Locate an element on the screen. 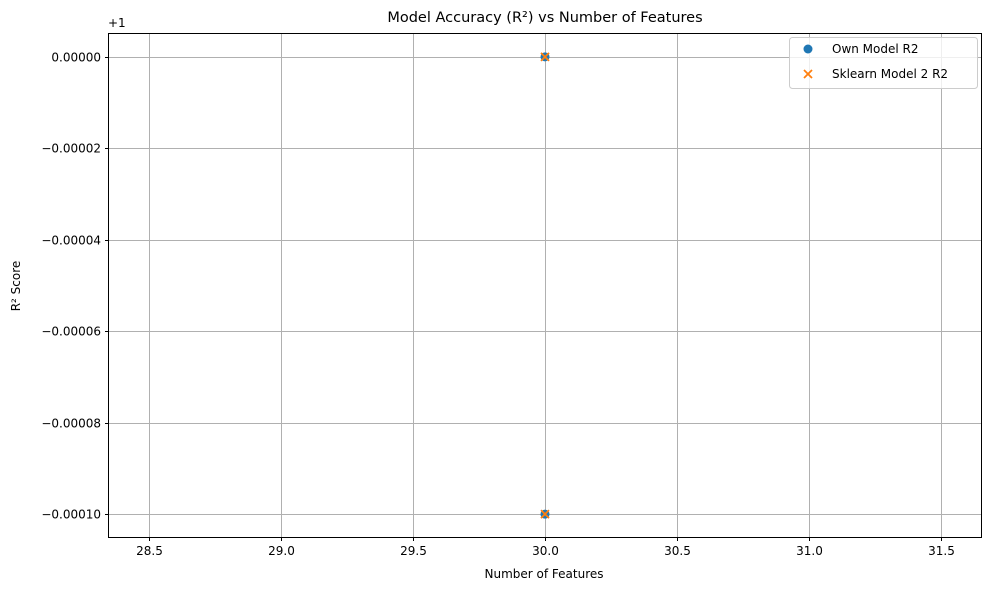 Image resolution: width=990 pixels, height=590 pixels. y-tick-label: −0.00006 is located at coordinates (71, 332).